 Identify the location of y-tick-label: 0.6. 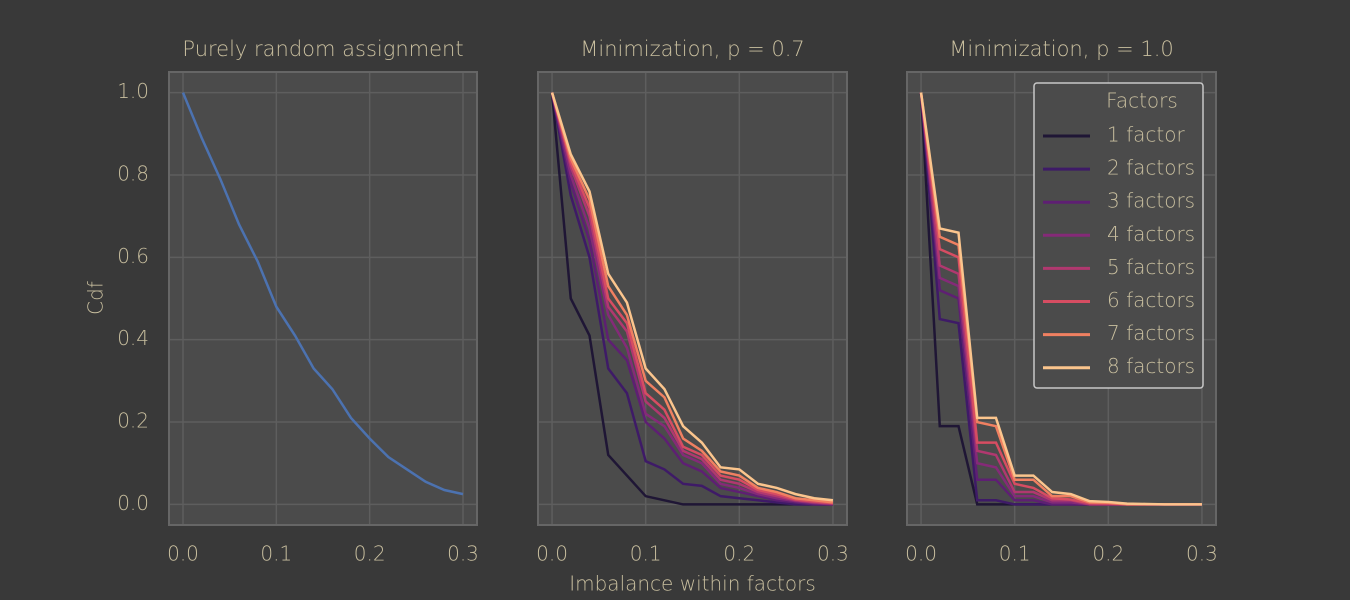
(133, 256).